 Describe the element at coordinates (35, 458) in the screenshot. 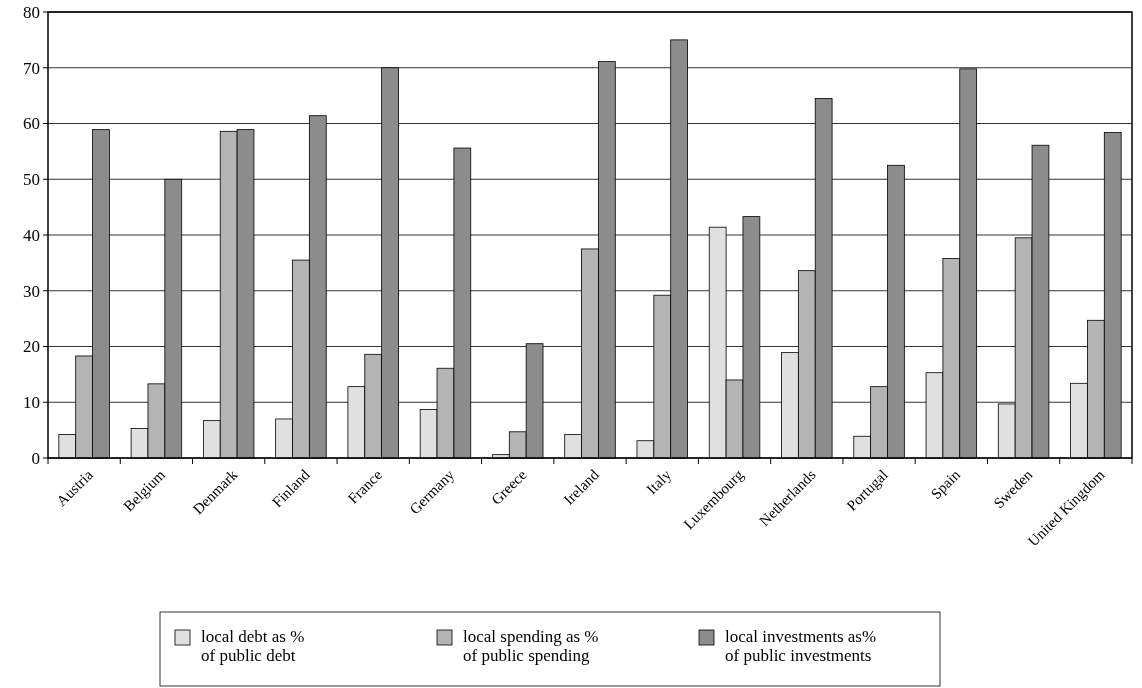

I see `y-tick-label: 0` at that location.